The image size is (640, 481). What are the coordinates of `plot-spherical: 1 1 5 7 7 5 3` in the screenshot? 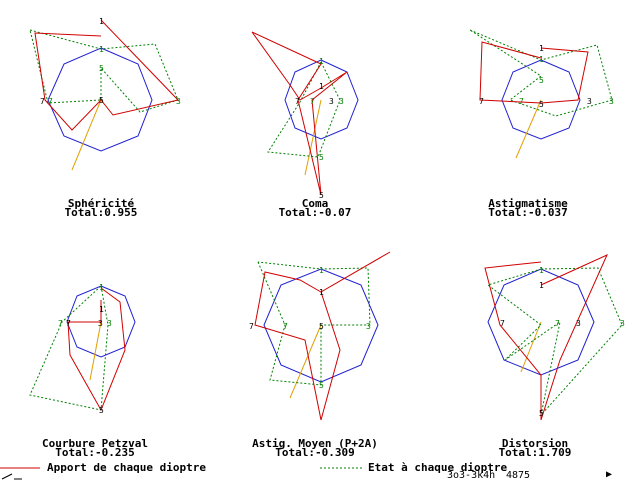 It's located at (105, 94).